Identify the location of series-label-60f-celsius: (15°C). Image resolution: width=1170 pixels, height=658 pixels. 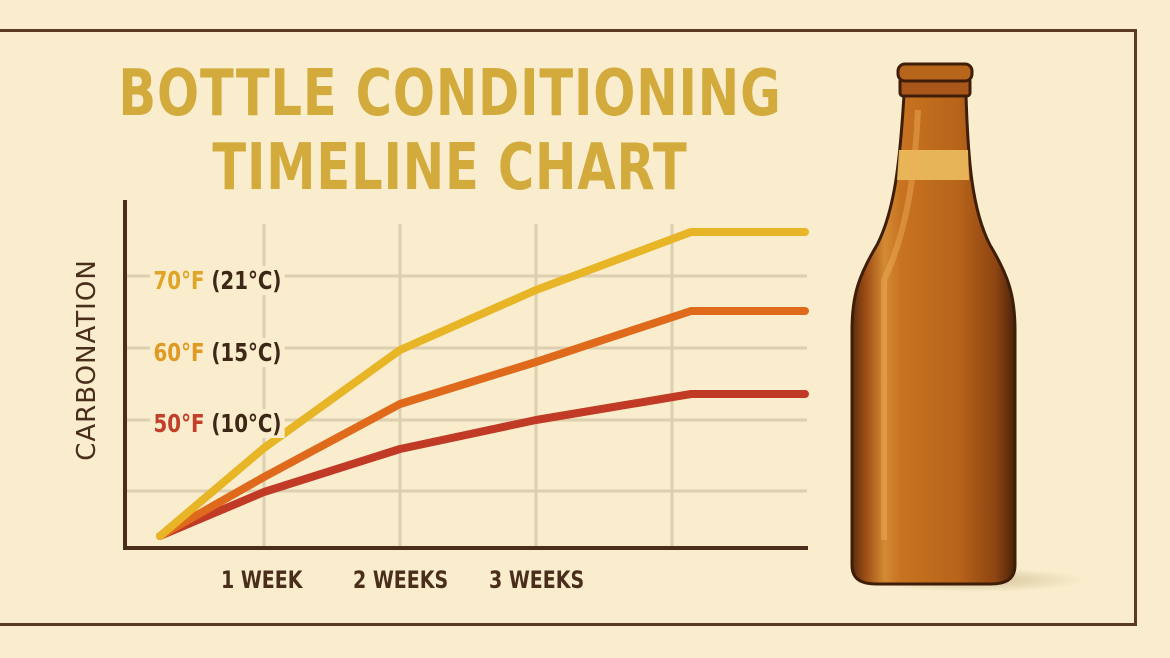
(246, 352).